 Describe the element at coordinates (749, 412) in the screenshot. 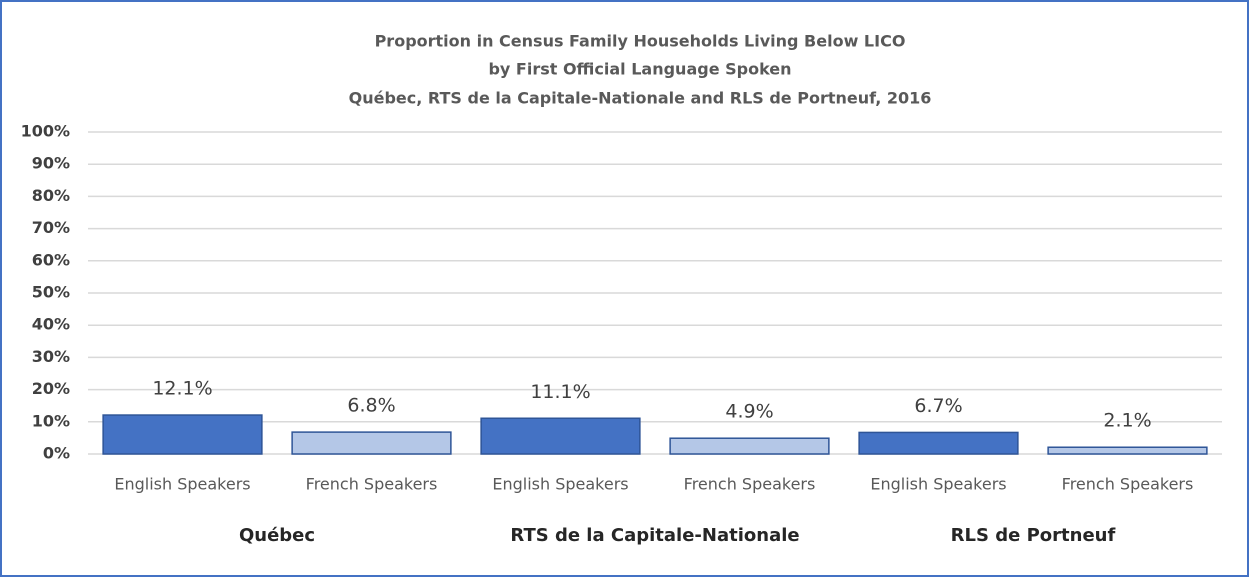

I see `data-label: 4.9%` at that location.